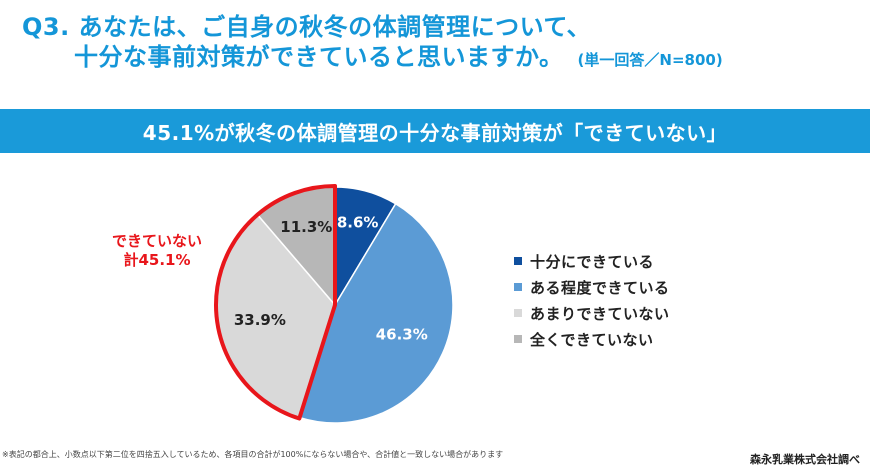 Image resolution: width=870 pixels, height=467 pixels. I want to click on legend-item-1: ある程度できている, so click(592, 287).